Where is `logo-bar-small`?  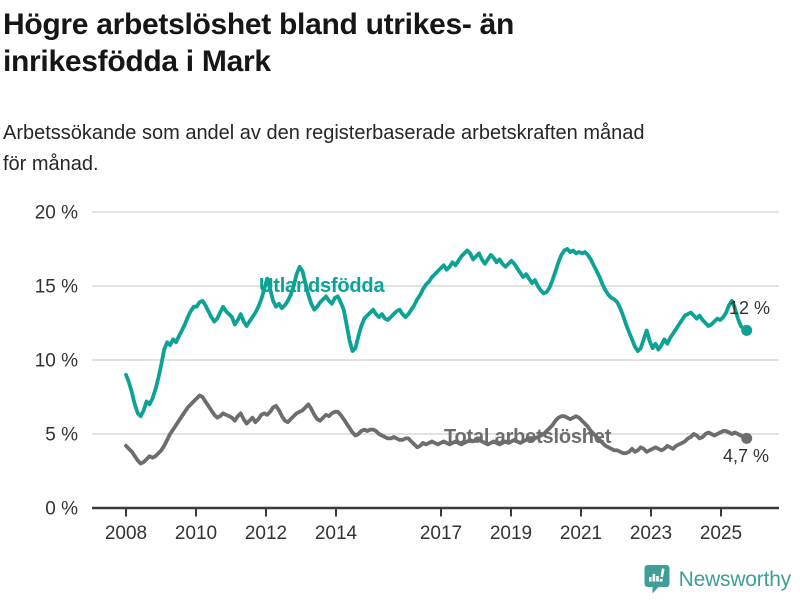
logo-bar-small is located at coordinates (650, 579).